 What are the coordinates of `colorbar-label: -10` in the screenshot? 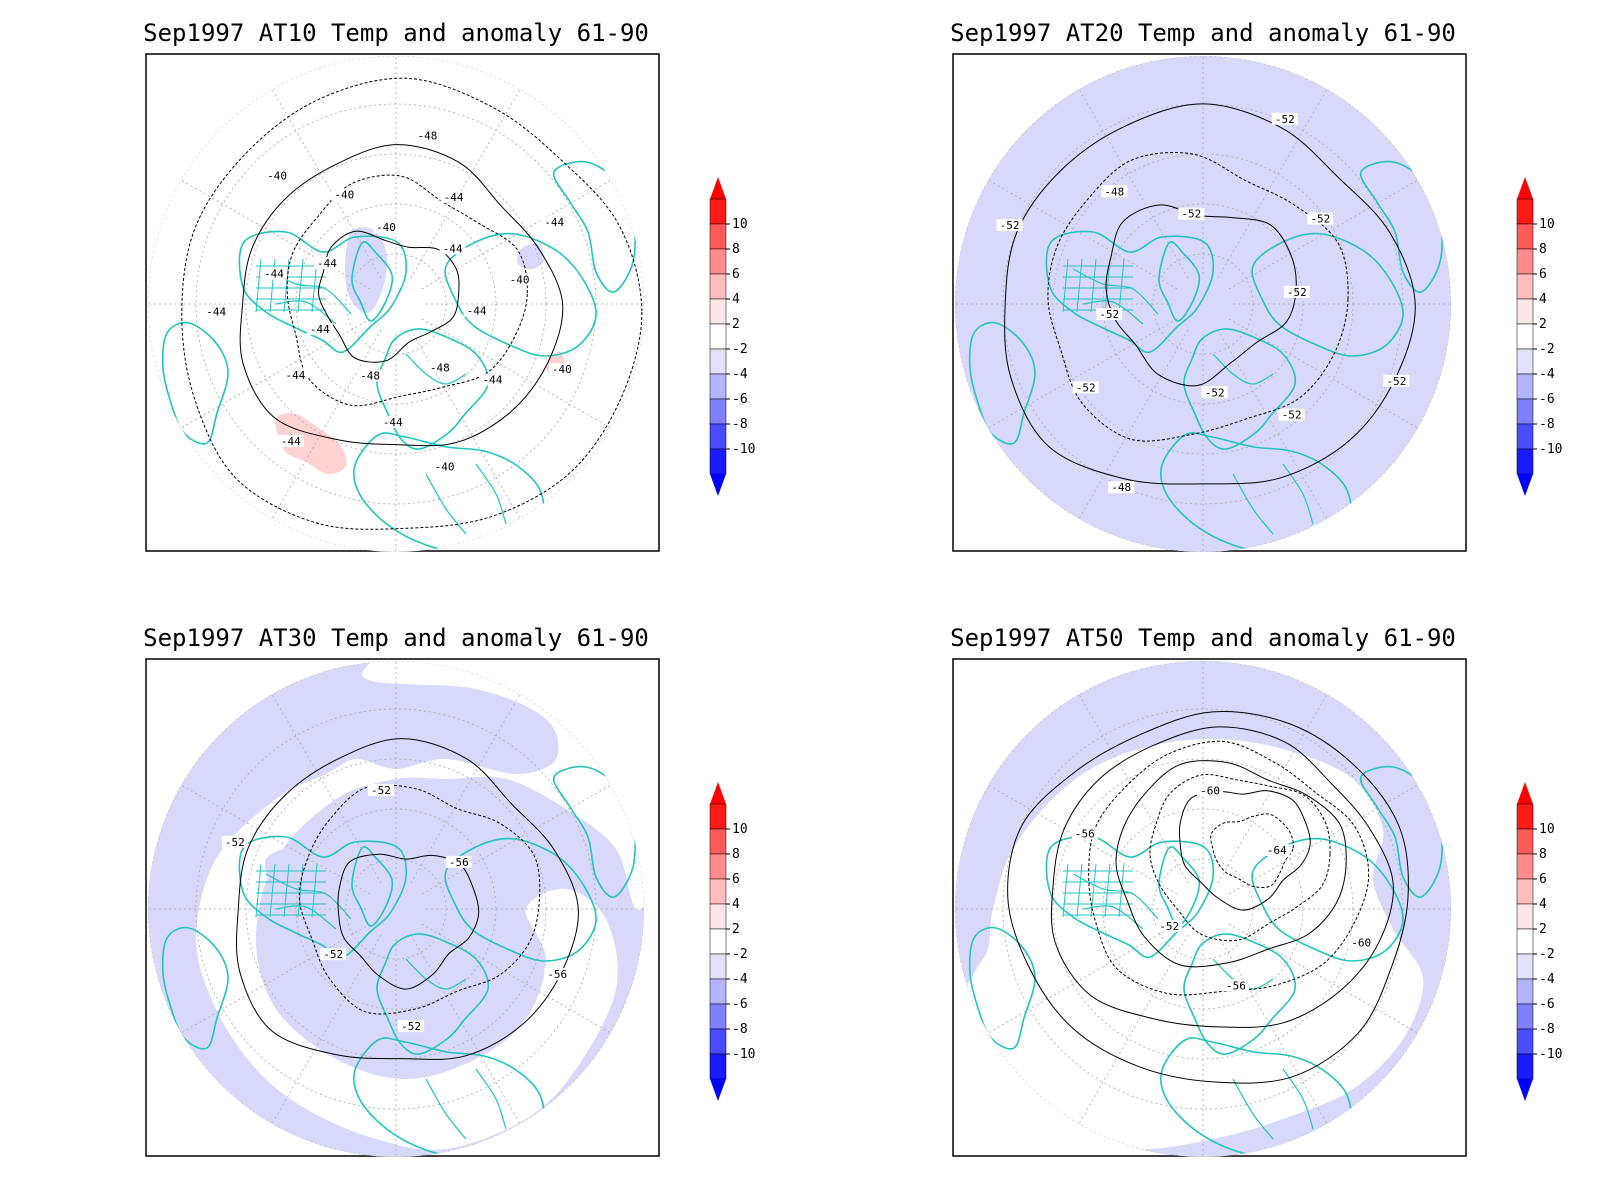 It's located at (1550, 1054).